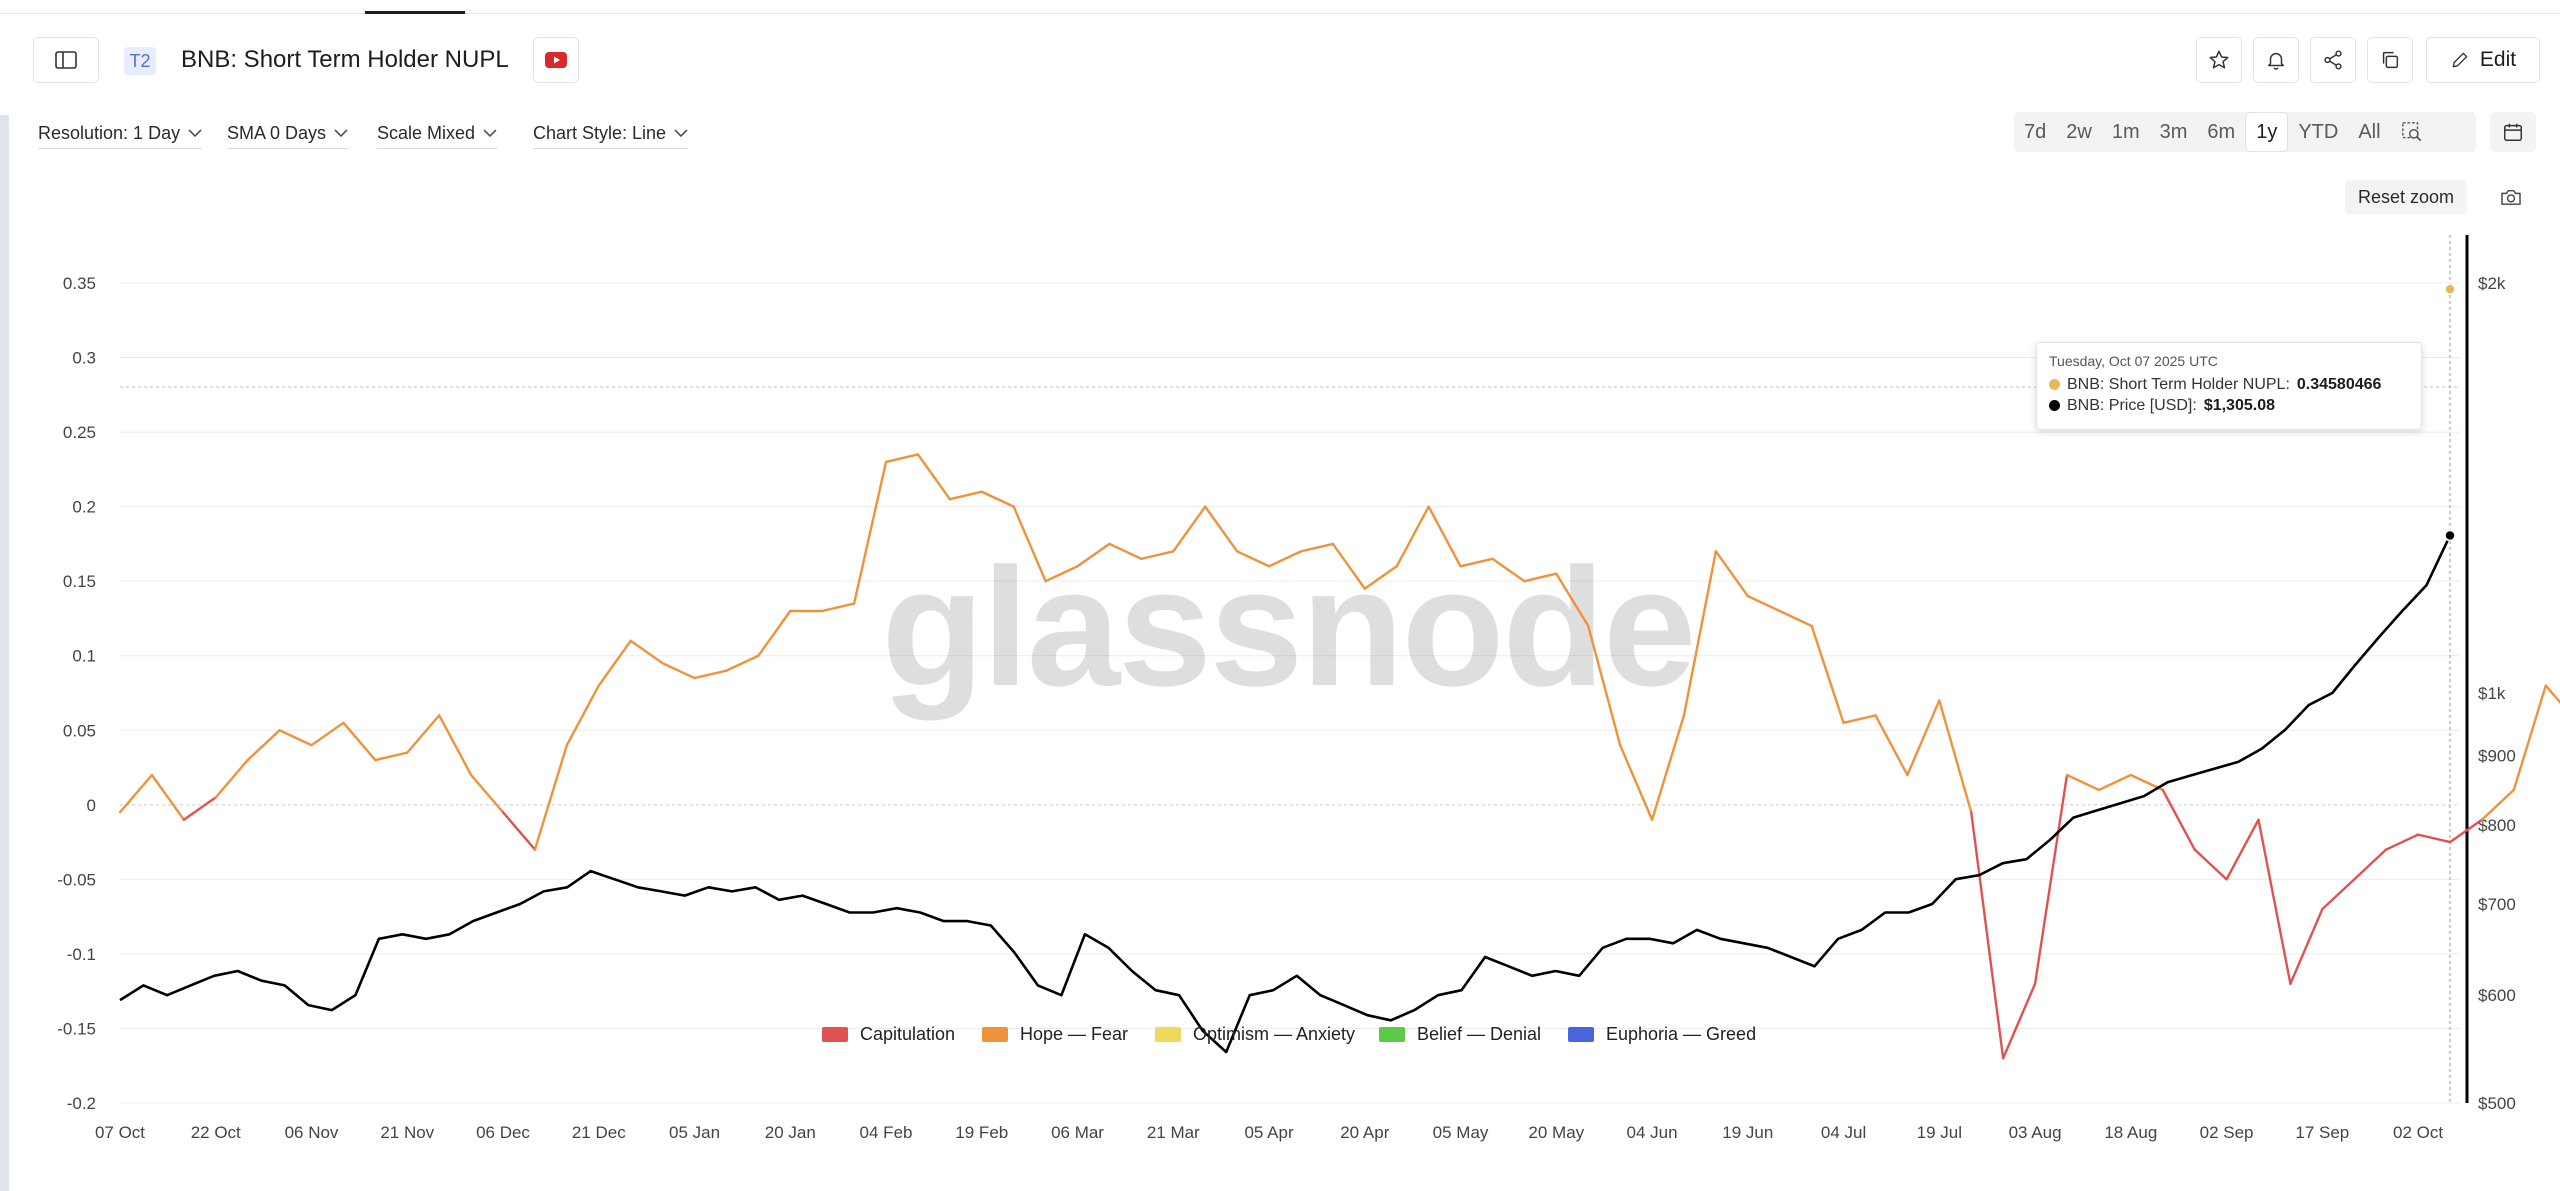 The width and height of the screenshot is (2560, 1191). What do you see at coordinates (2369, 131) in the screenshot?
I see `range-all: All` at bounding box center [2369, 131].